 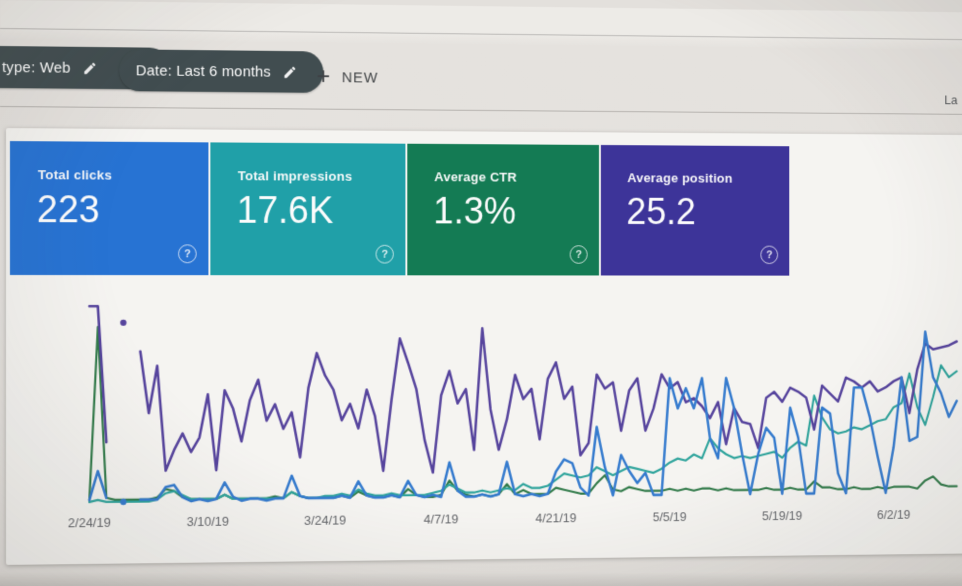 What do you see at coordinates (325, 520) in the screenshot?
I see `x-tick-label: 3/24/19` at bounding box center [325, 520].